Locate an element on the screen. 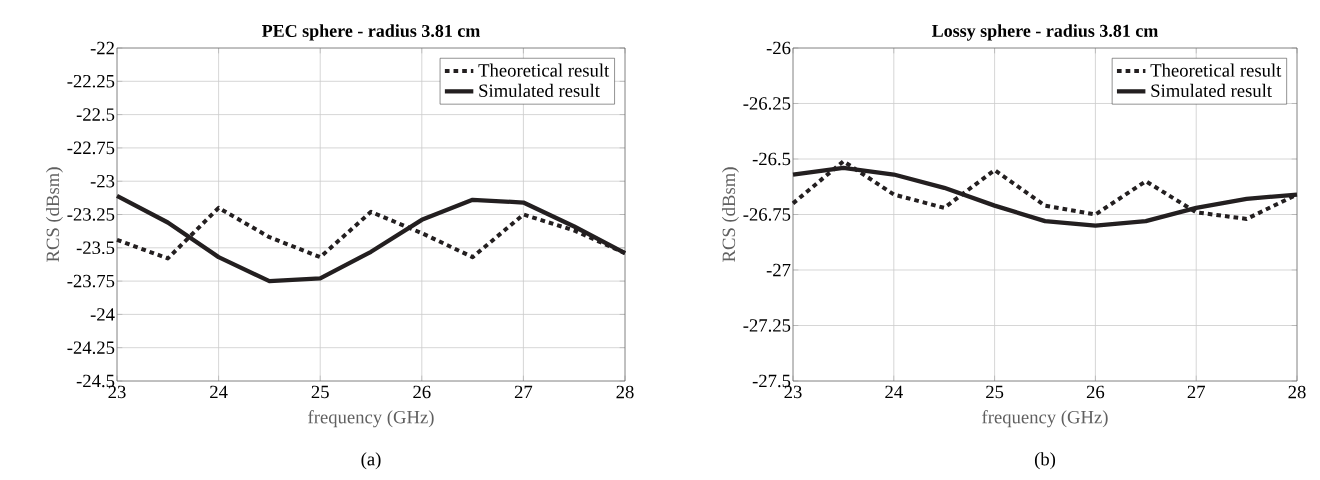 This screenshot has width=1320, height=480. y-tick-label: -26.5 is located at coordinates (771, 159).